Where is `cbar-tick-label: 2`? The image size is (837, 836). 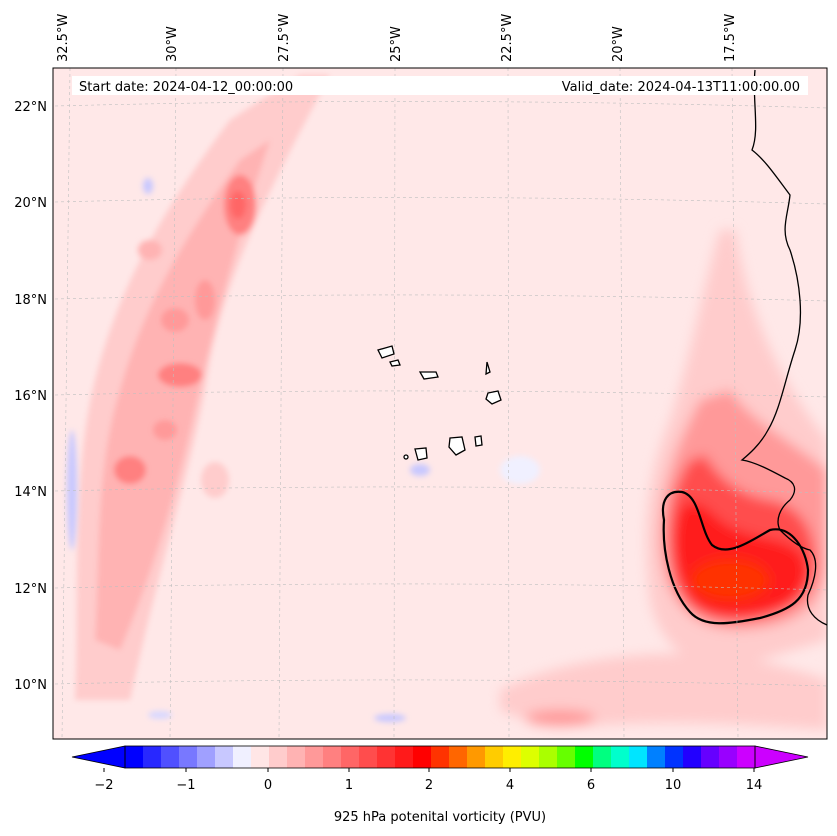 cbar-tick-label: 2 is located at coordinates (429, 785).